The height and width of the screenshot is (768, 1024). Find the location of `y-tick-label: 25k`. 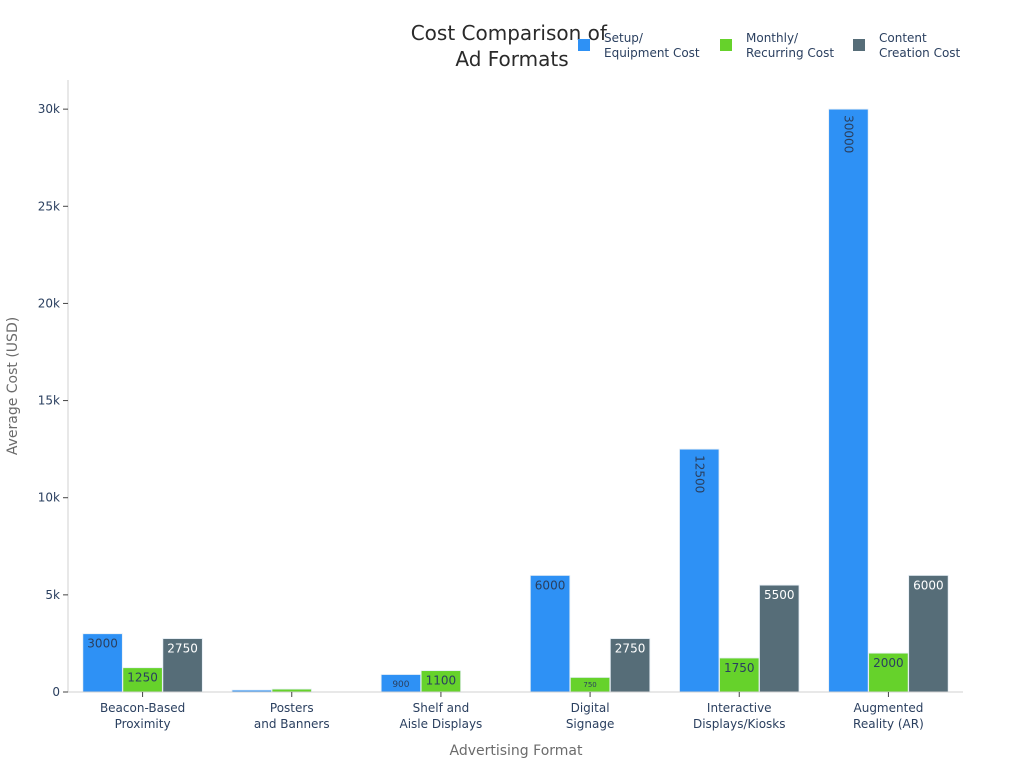

y-tick-label: 25k is located at coordinates (49, 206).